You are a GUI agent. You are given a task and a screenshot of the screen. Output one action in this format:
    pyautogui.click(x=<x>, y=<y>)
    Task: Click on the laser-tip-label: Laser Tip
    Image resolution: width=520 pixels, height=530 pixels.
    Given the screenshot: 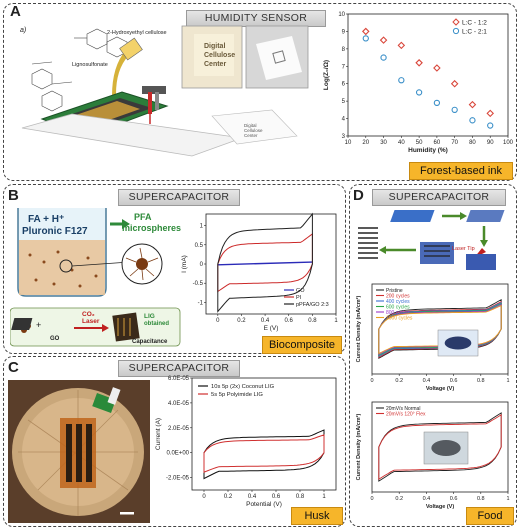 What is the action you would take?
    pyautogui.click(x=463, y=249)
    